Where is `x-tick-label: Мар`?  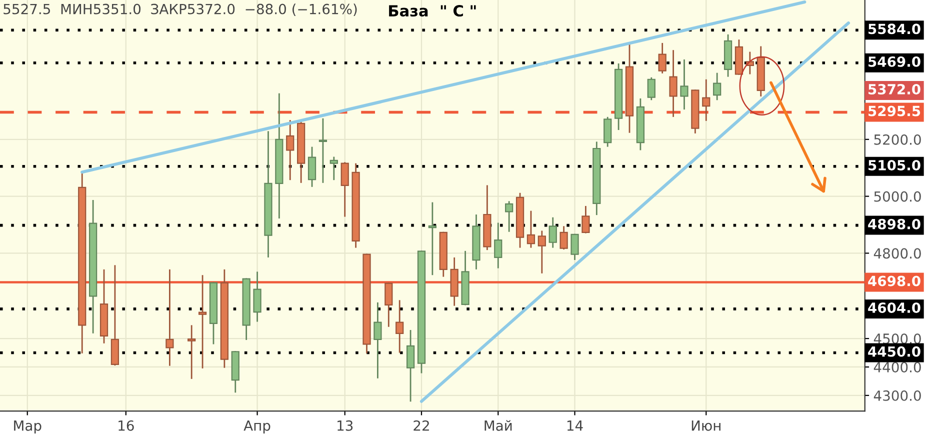
x-tick-label: Мар is located at coordinates (28, 427).